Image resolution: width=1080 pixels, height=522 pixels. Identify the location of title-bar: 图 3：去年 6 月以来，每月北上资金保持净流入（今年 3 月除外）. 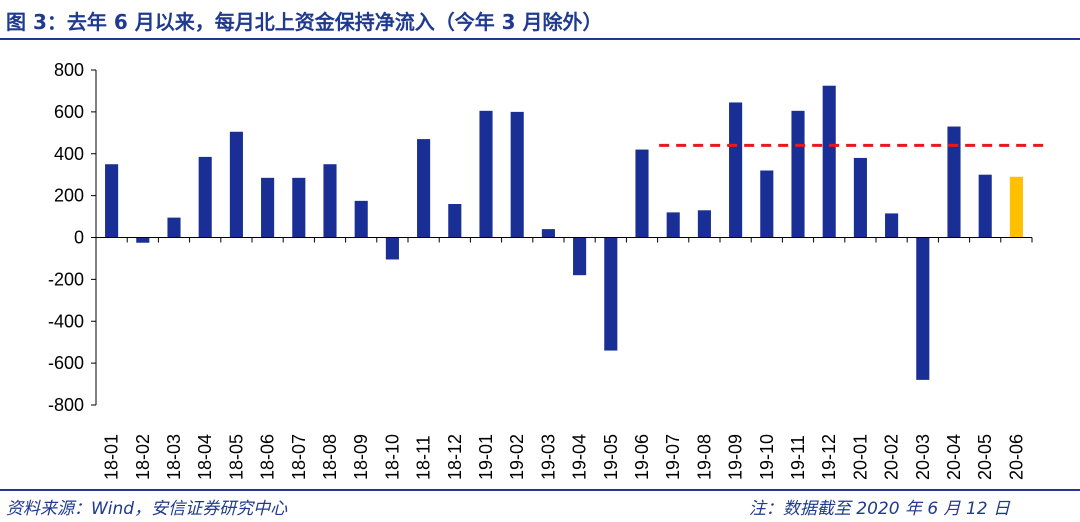
(540, 19).